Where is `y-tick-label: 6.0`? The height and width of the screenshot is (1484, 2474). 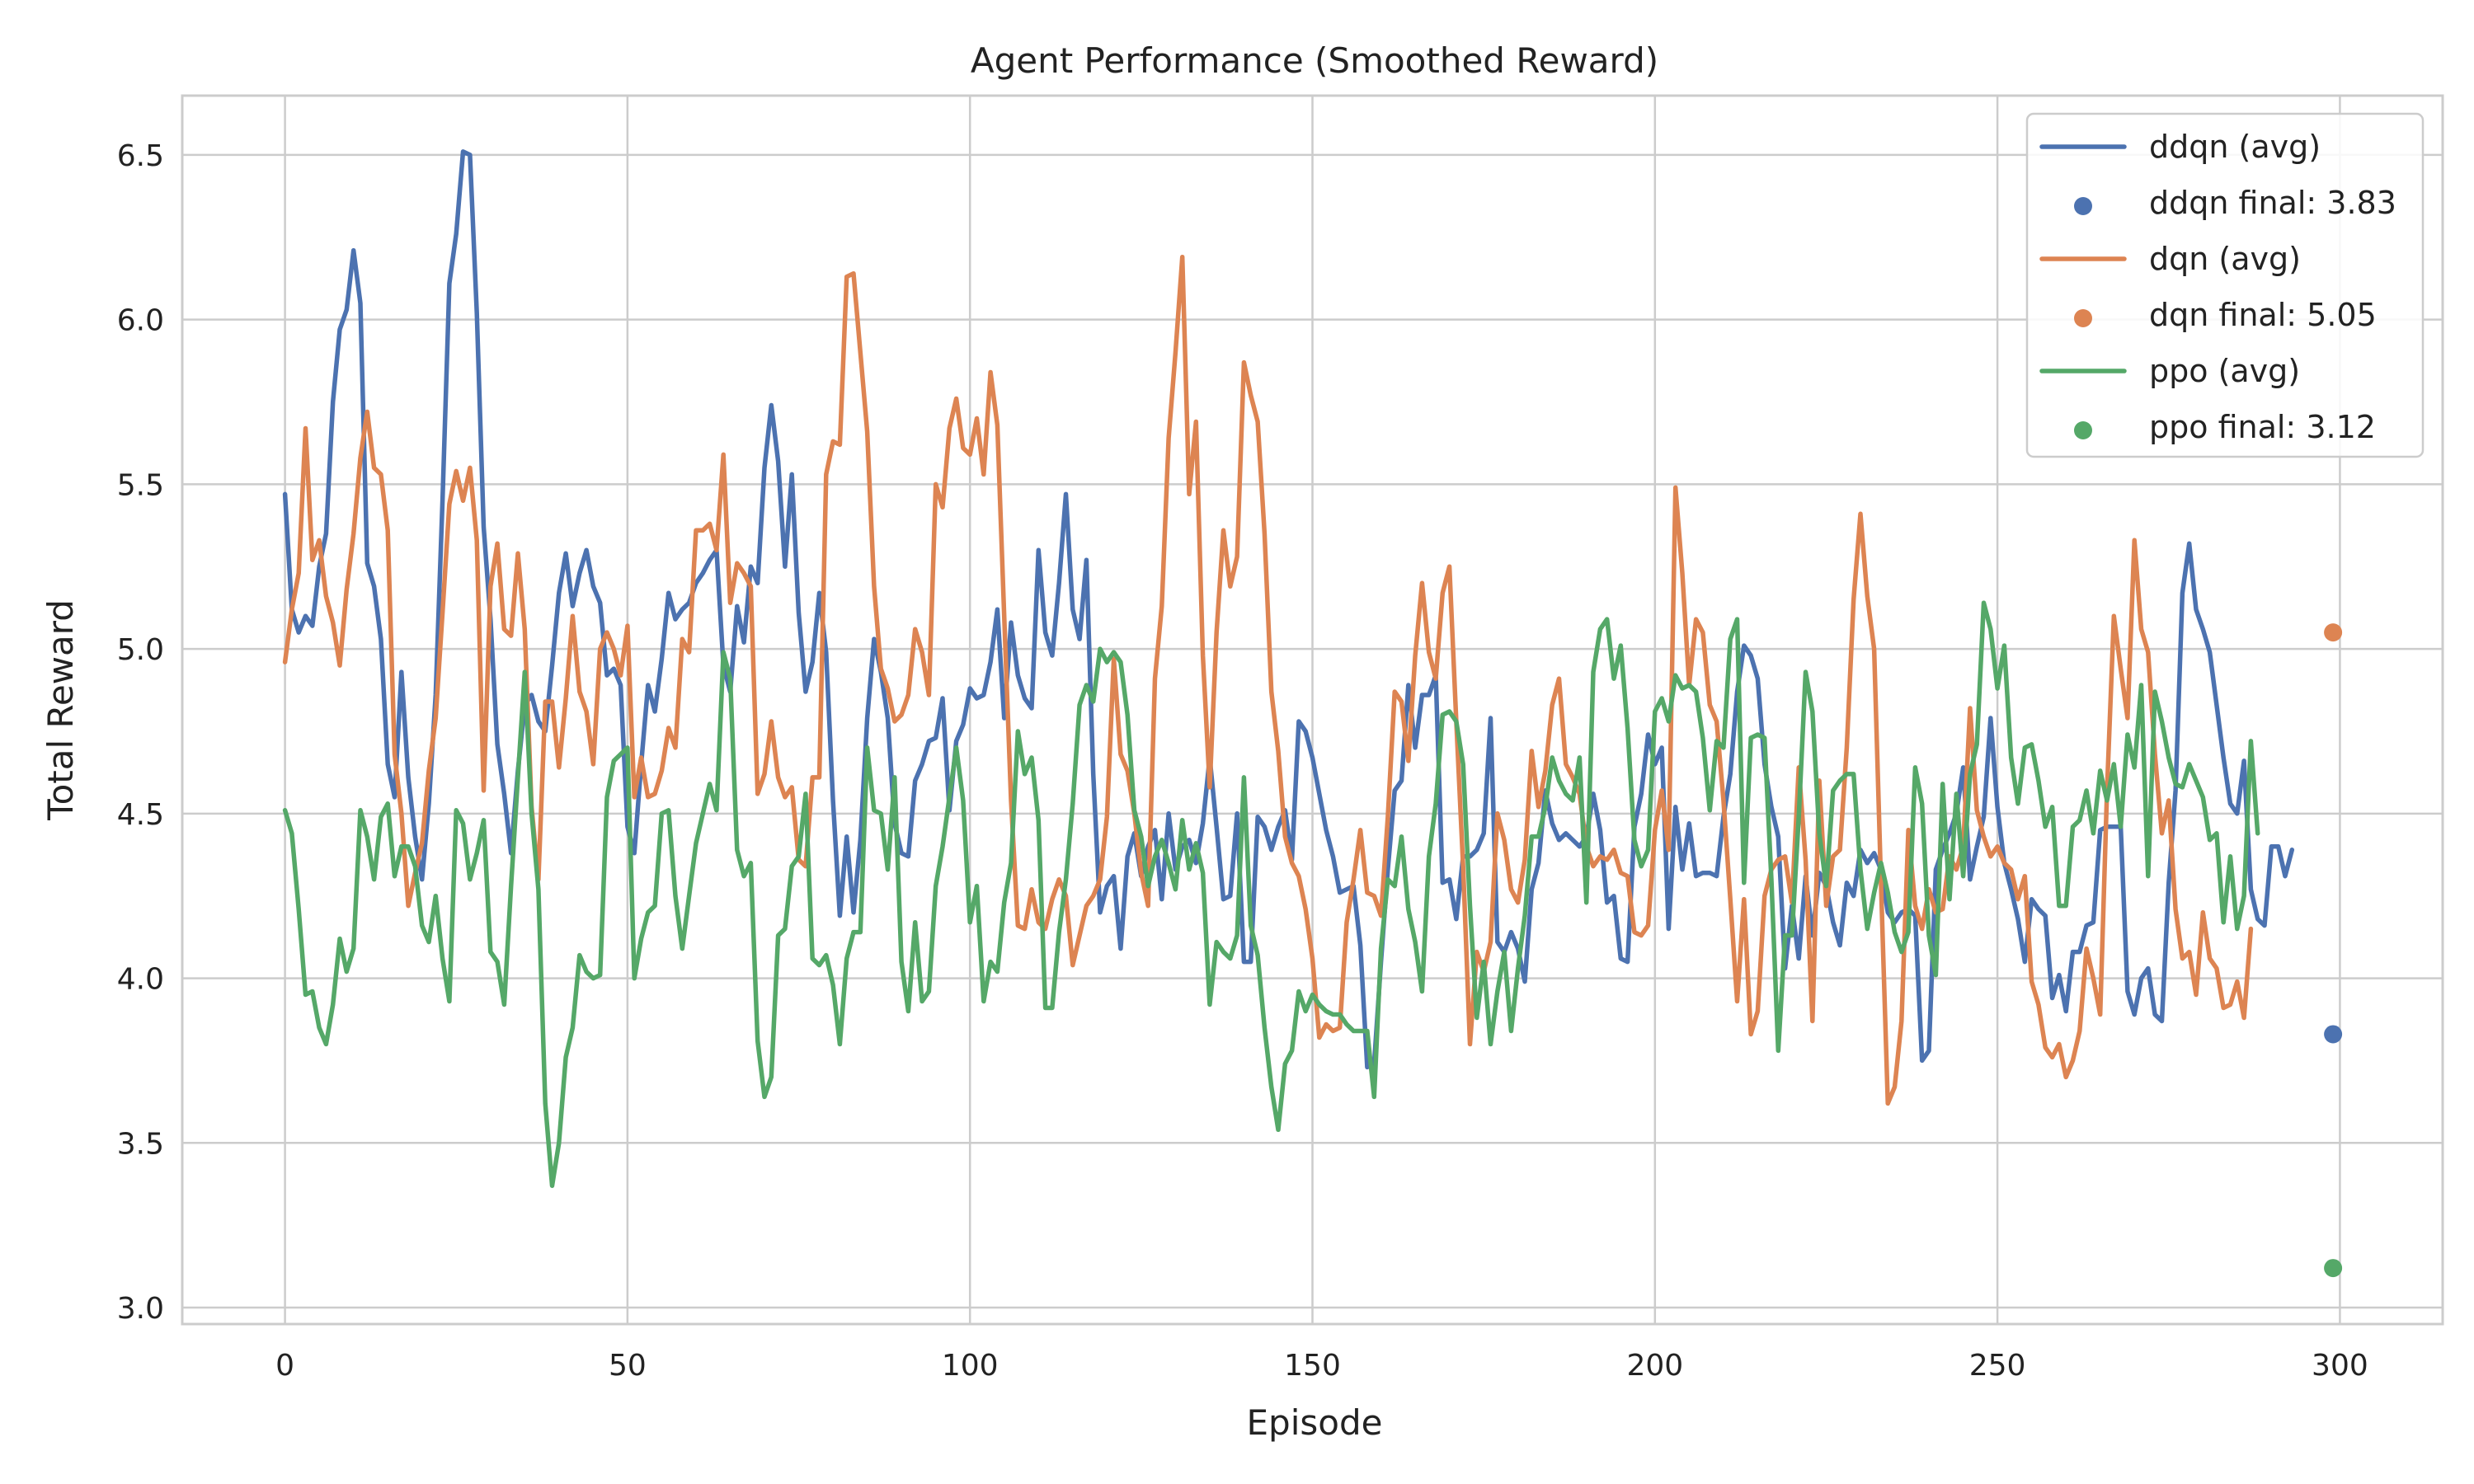 y-tick-label: 6.0 is located at coordinates (140, 321).